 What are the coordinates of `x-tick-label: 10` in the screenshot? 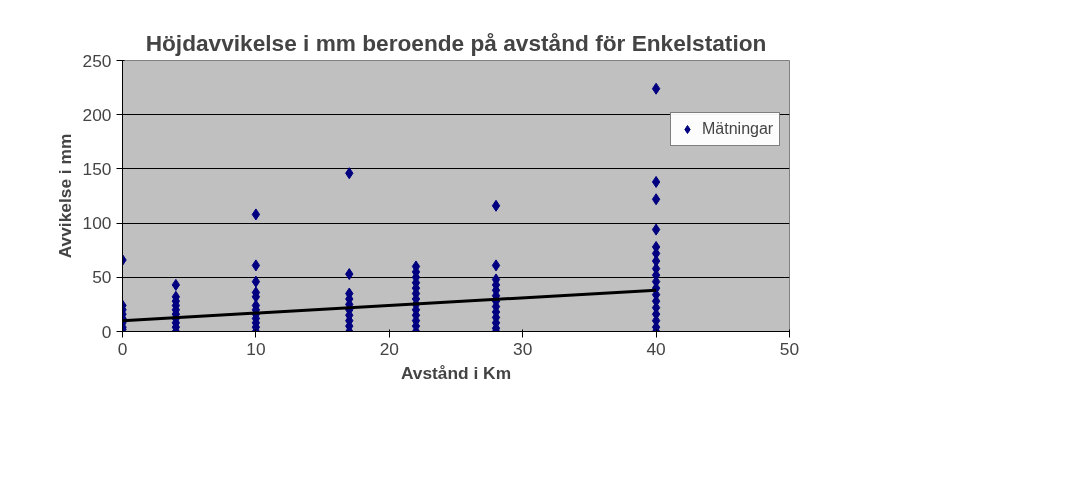 It's located at (256, 348).